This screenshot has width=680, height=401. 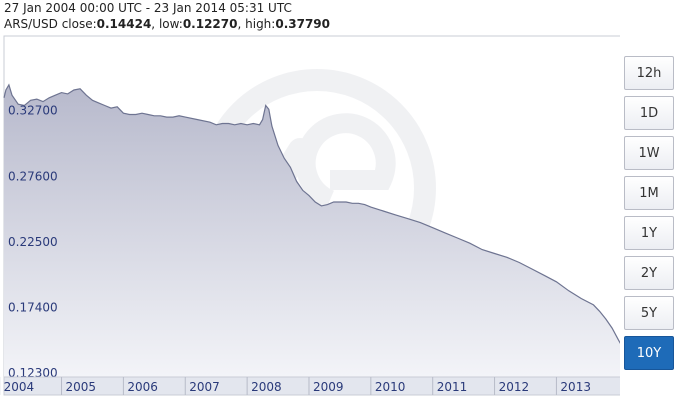 I want to click on close-label: close:, so click(x=79, y=24).